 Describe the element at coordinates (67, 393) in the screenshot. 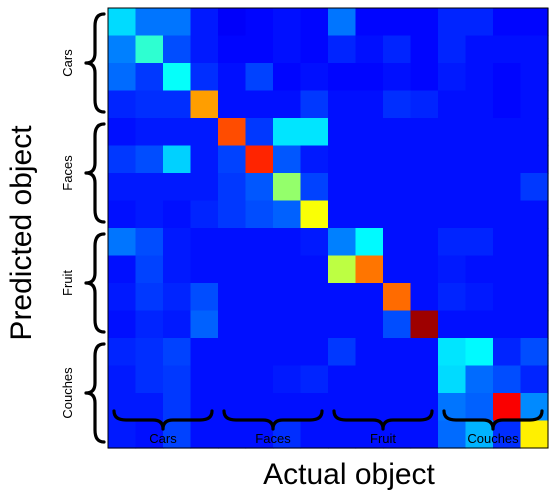

I see `y-group-label: Couches` at that location.